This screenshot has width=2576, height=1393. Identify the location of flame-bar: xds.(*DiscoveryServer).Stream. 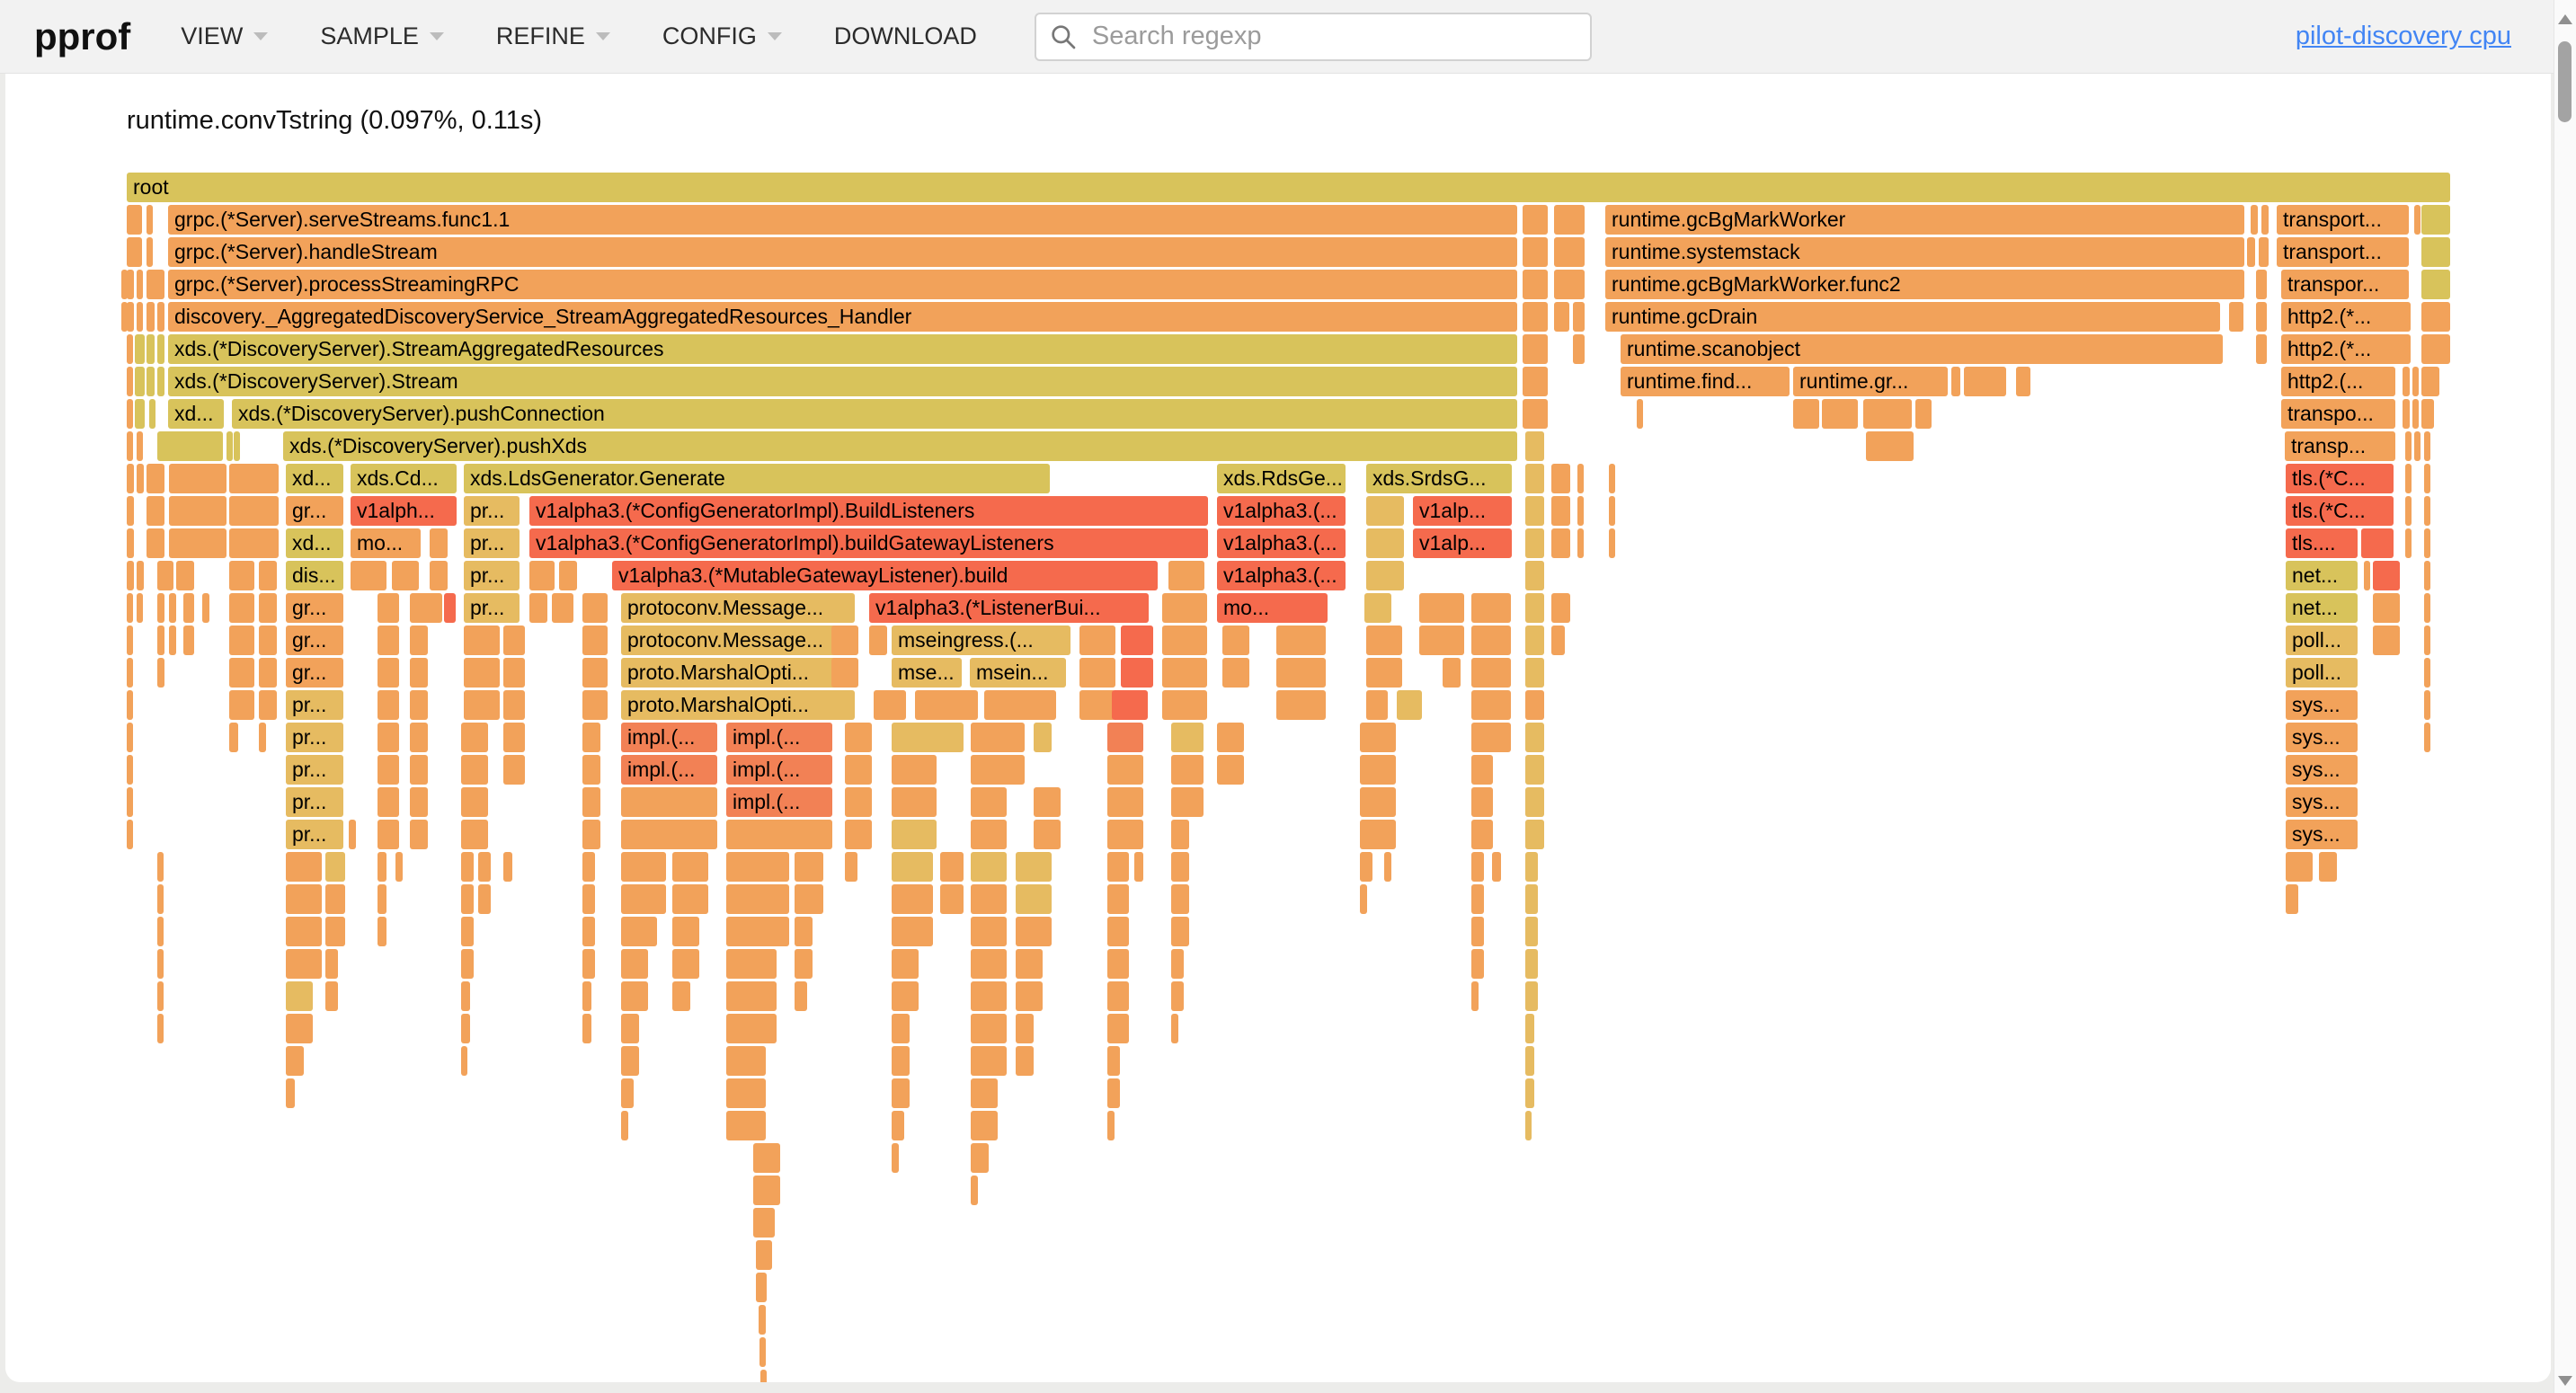
(842, 381).